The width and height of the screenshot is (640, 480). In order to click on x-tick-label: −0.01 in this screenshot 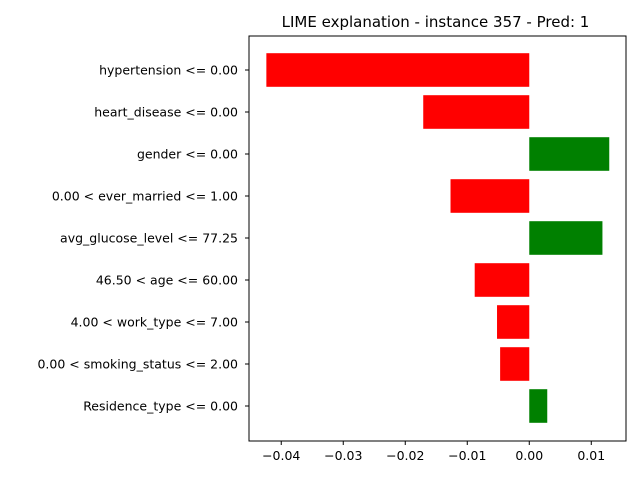, I will do `click(467, 455)`.